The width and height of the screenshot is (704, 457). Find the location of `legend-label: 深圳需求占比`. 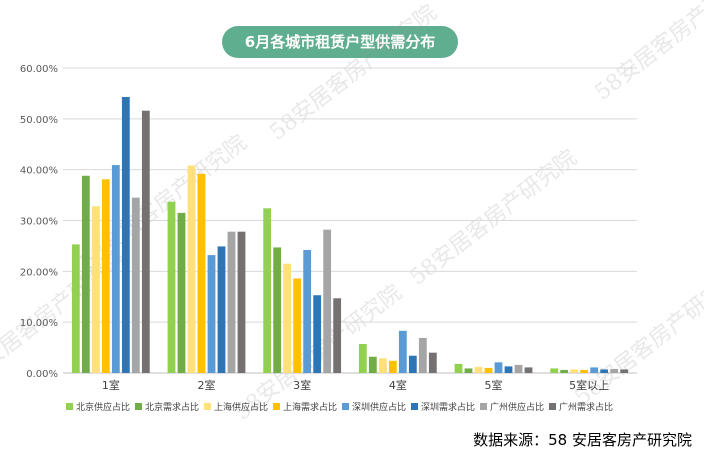

legend-label: 深圳需求占比 is located at coordinates (448, 407).